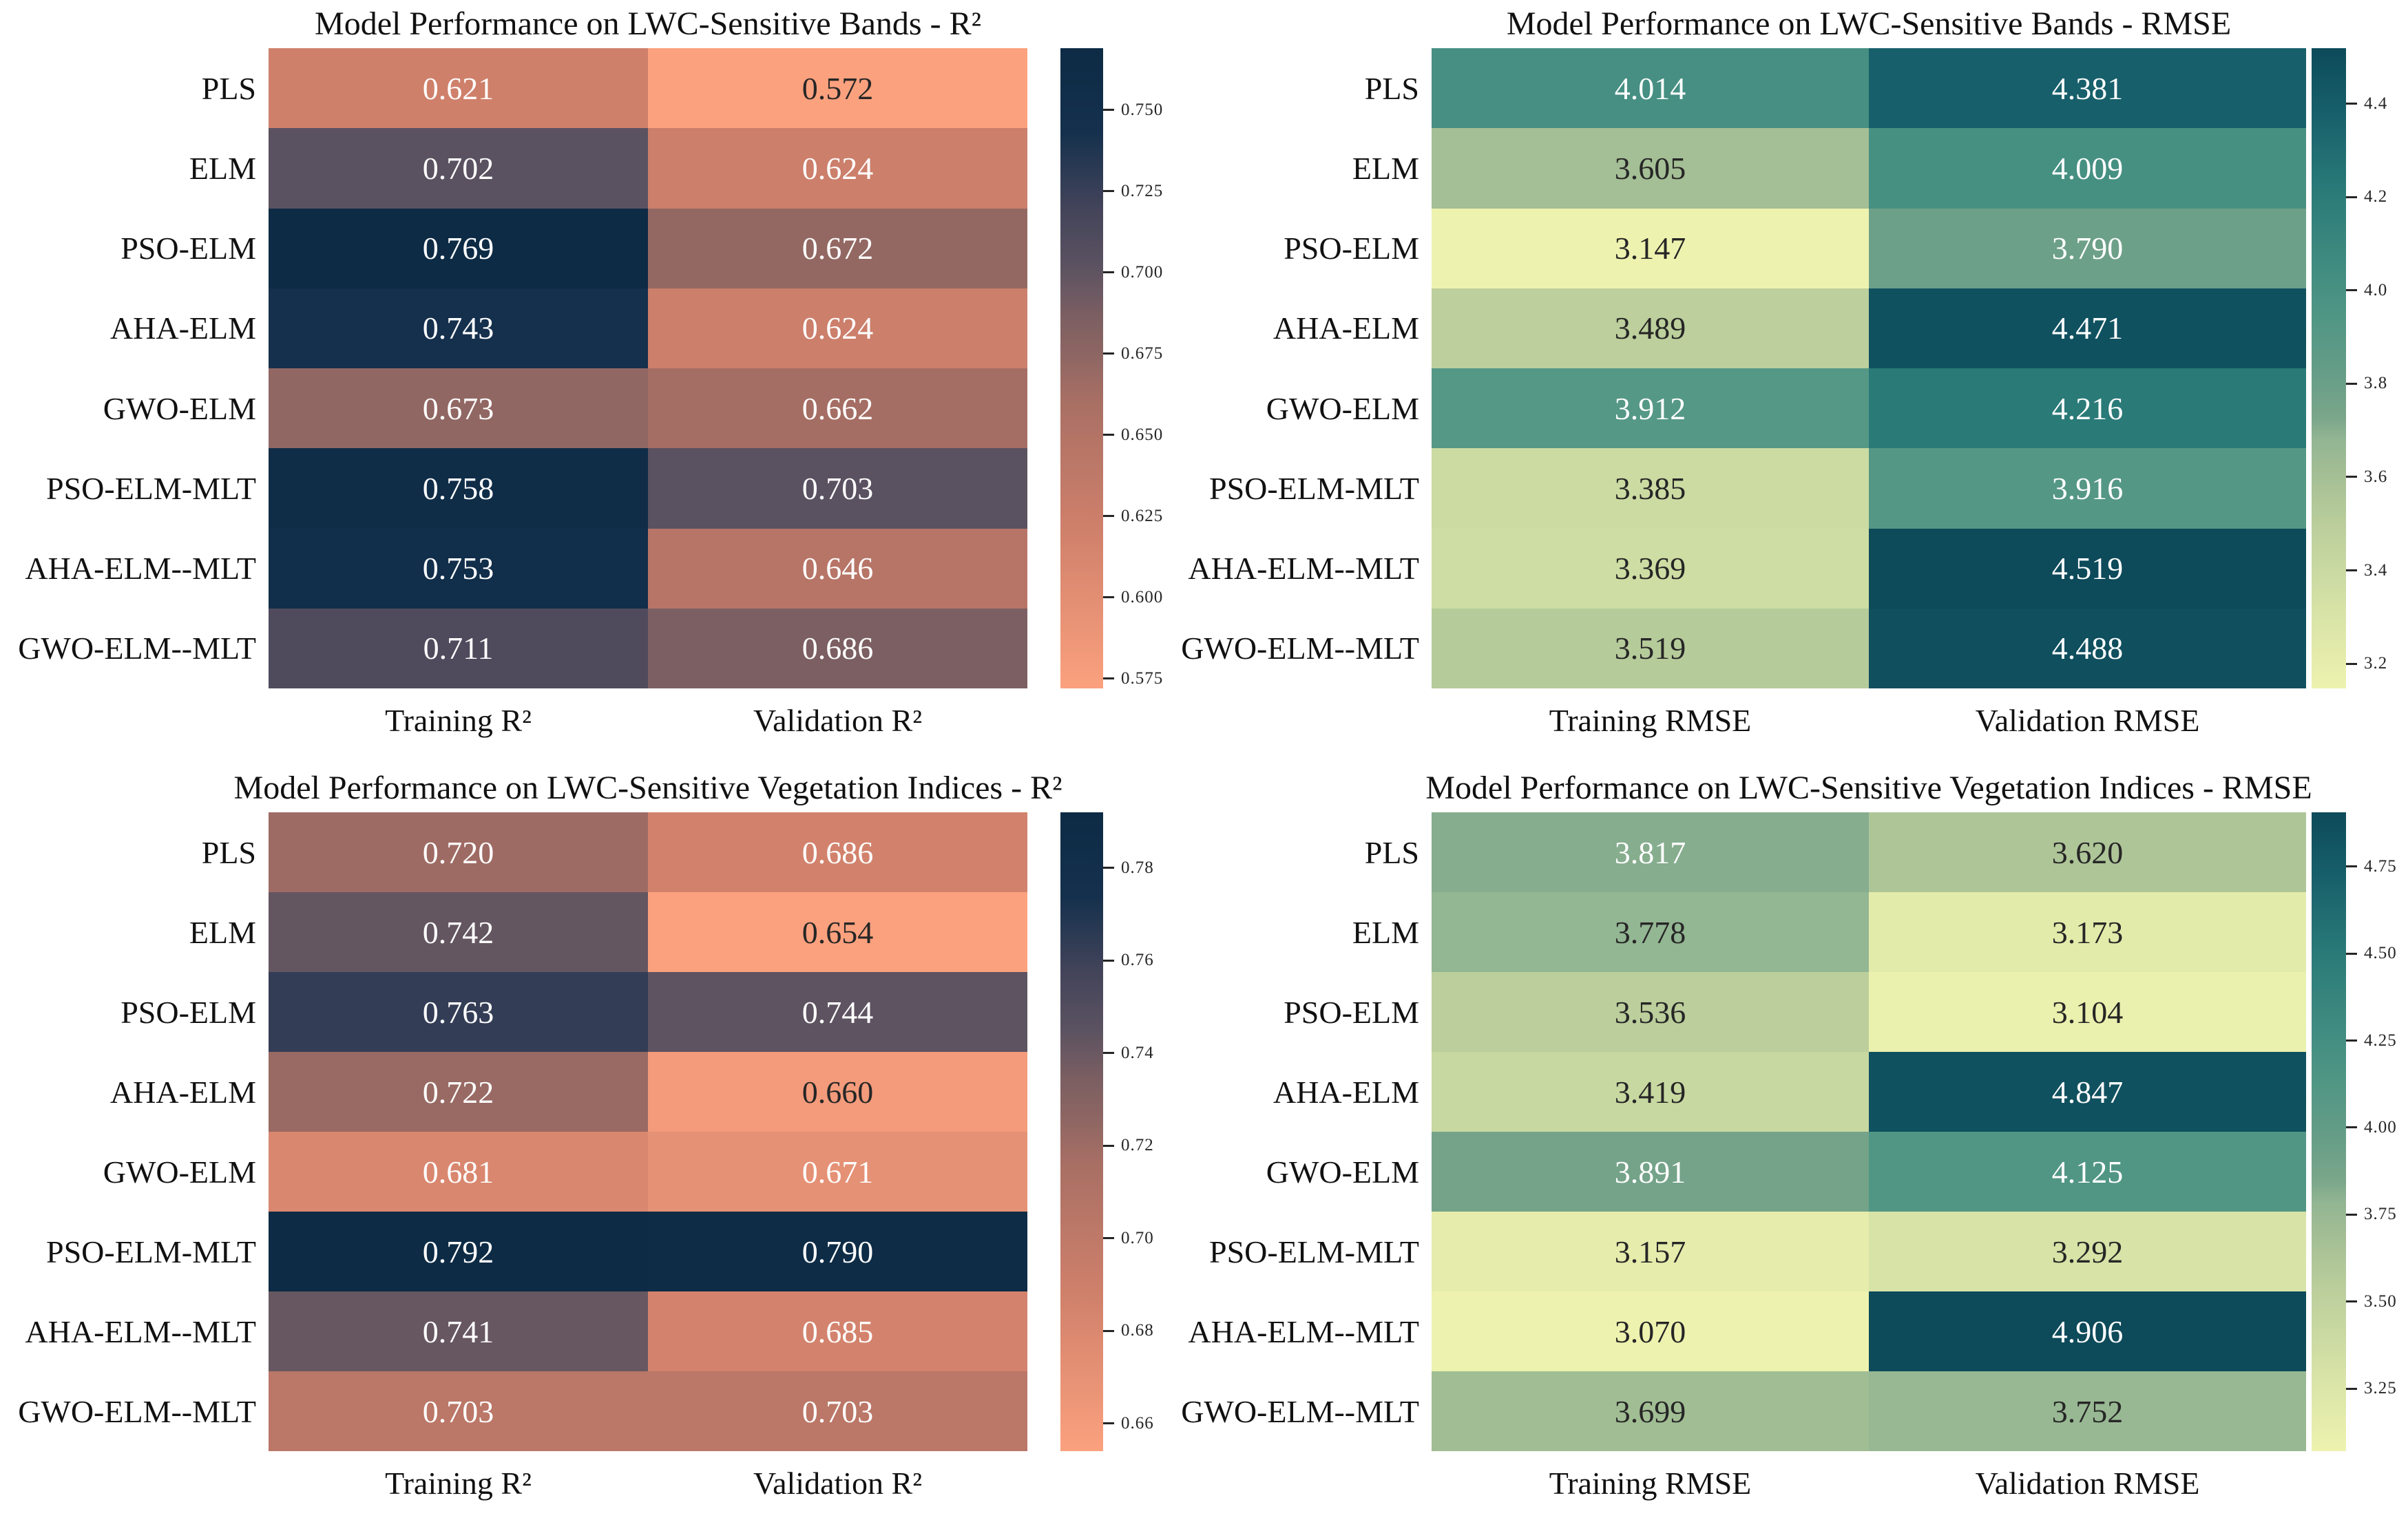 This screenshot has height=1520, width=2408. What do you see at coordinates (2087, 1331) in the screenshot?
I see `heatmap-cell: 4.906` at bounding box center [2087, 1331].